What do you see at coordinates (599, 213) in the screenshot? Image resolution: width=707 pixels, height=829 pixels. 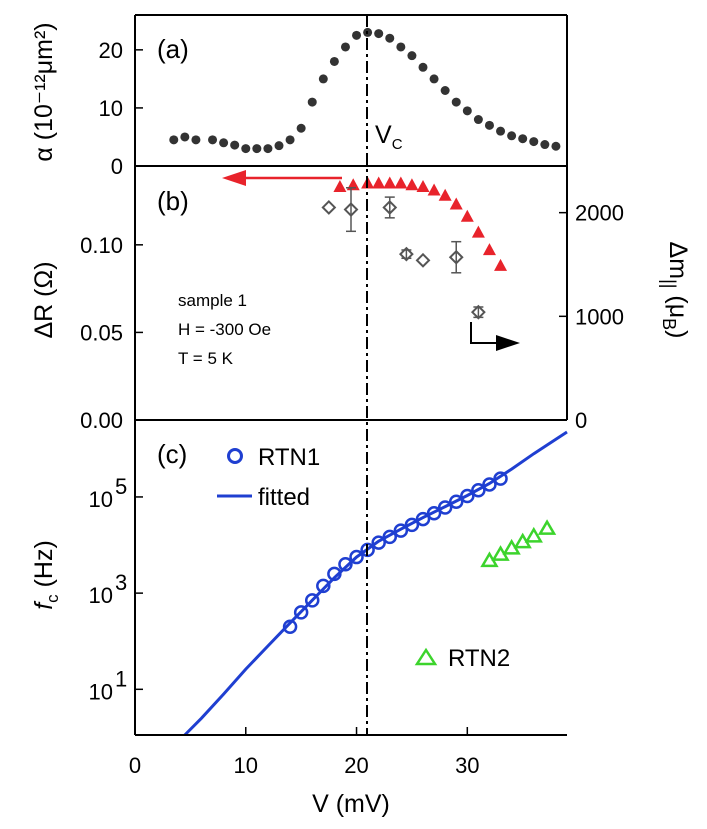 I see `y2tick-label-b: 2000` at bounding box center [599, 213].